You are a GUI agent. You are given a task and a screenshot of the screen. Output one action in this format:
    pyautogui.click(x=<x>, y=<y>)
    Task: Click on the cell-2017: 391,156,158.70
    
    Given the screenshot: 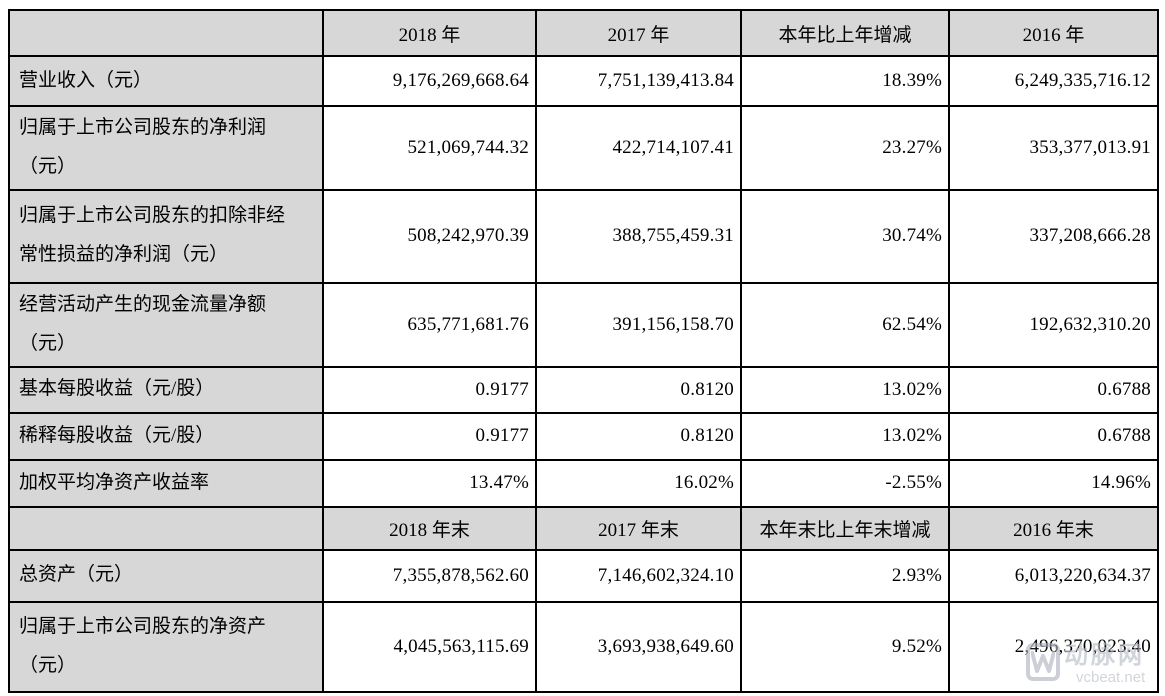 What is the action you would take?
    pyautogui.click(x=638, y=324)
    